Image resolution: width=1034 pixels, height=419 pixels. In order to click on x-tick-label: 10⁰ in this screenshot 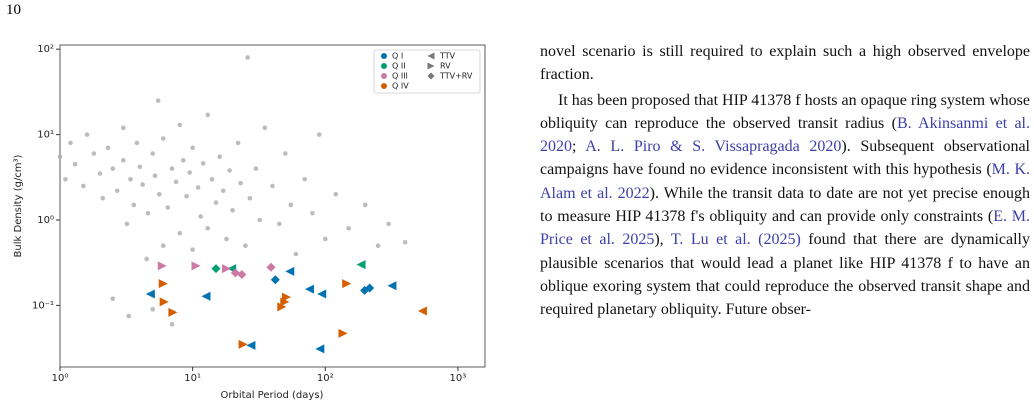, I will do `click(60, 378)`.